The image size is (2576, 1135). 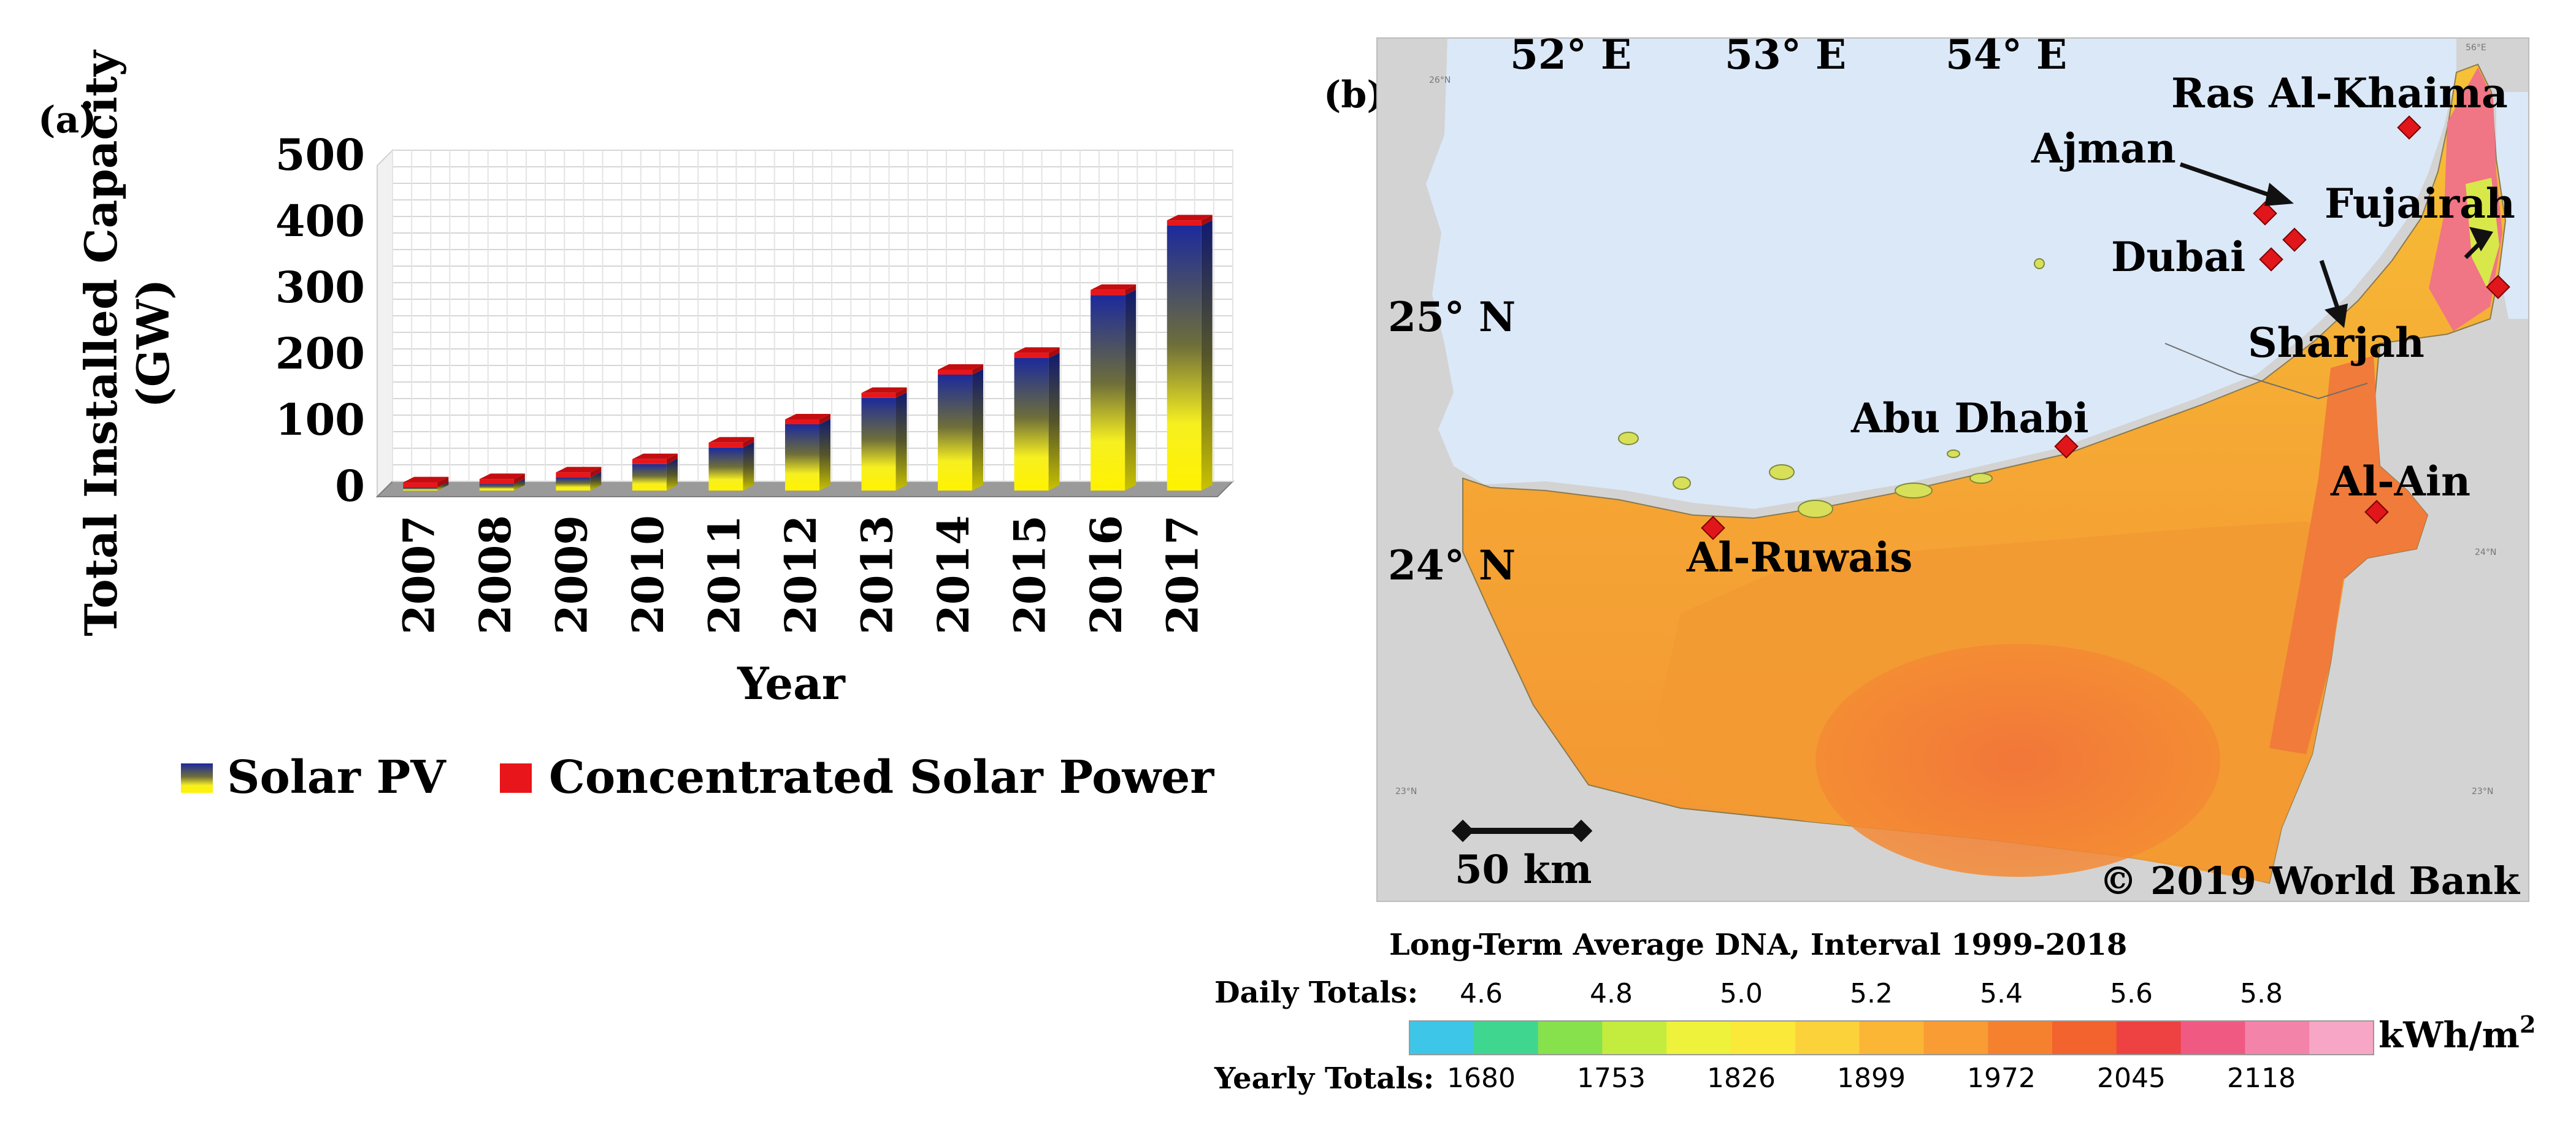 What do you see at coordinates (101, 343) in the screenshot?
I see `y-axis-title-line1: Total Installed Capacity` at bounding box center [101, 343].